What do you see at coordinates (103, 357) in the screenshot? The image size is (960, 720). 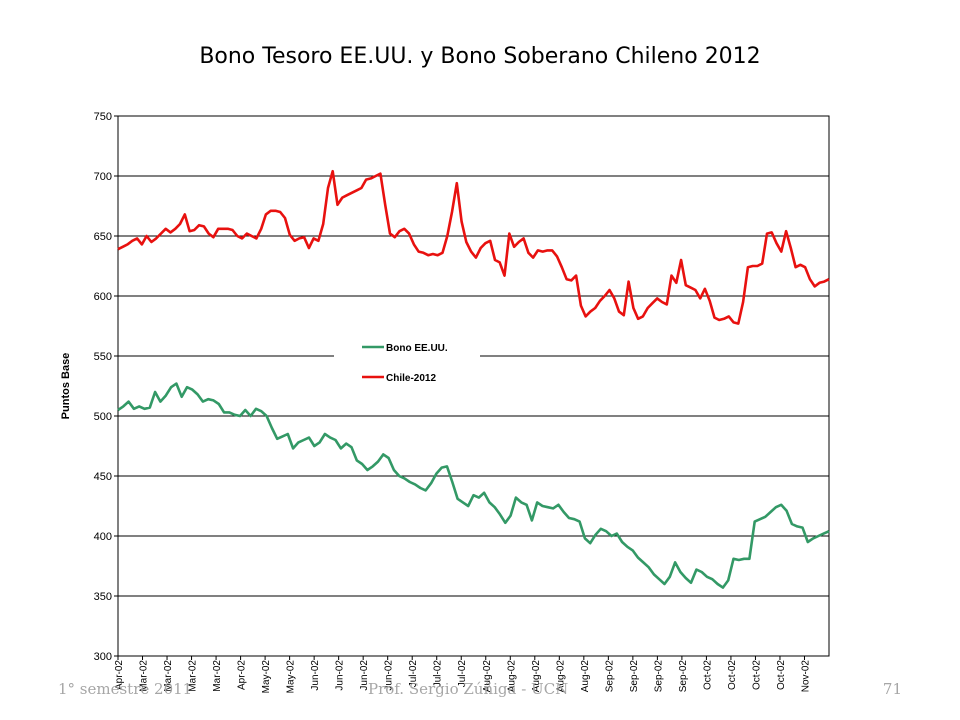 I see `y-tick-label: 550` at bounding box center [103, 357].